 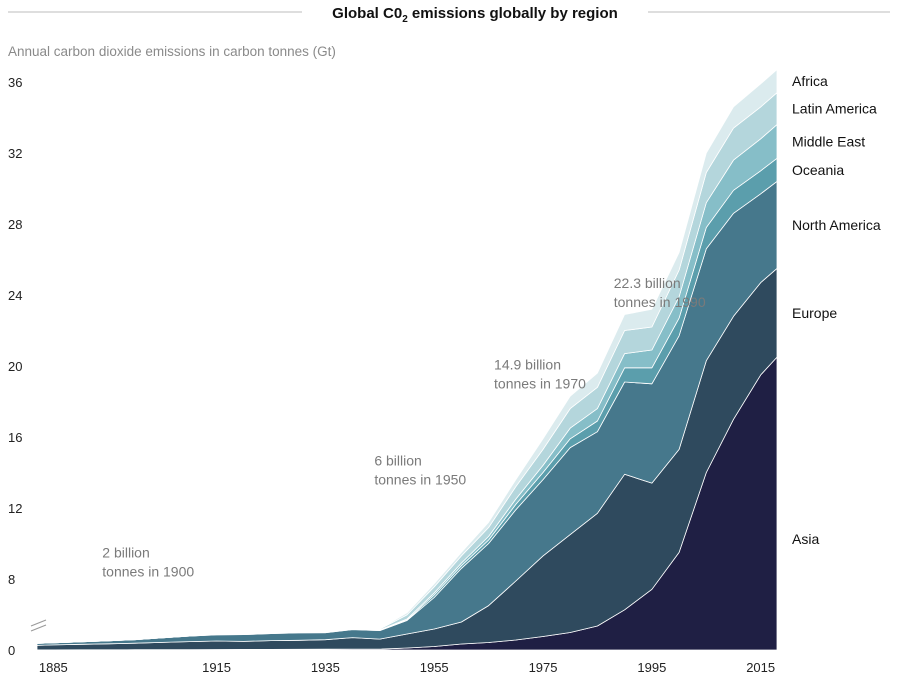 I want to click on annotation: 22.3 billion tonnes in 1990, so click(x=660, y=292).